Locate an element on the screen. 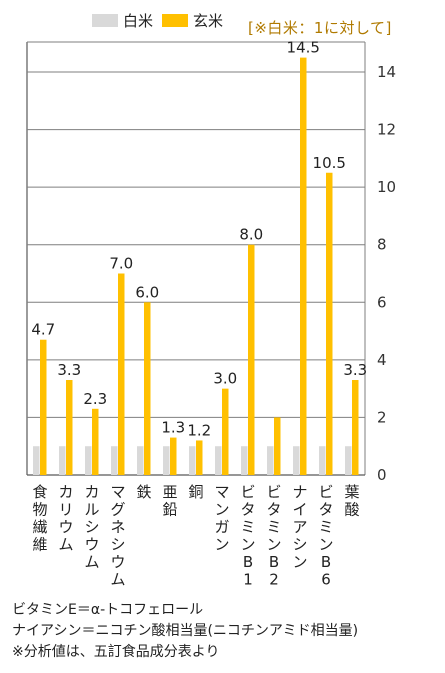 The height and width of the screenshot is (673, 445). x-category-char: 物 is located at coordinates (39, 510).